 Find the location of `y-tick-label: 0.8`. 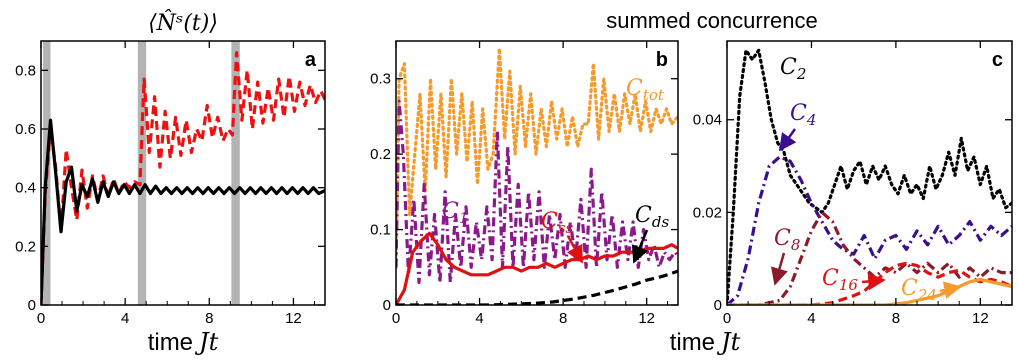

y-tick-label: 0.8 is located at coordinates (25, 70).